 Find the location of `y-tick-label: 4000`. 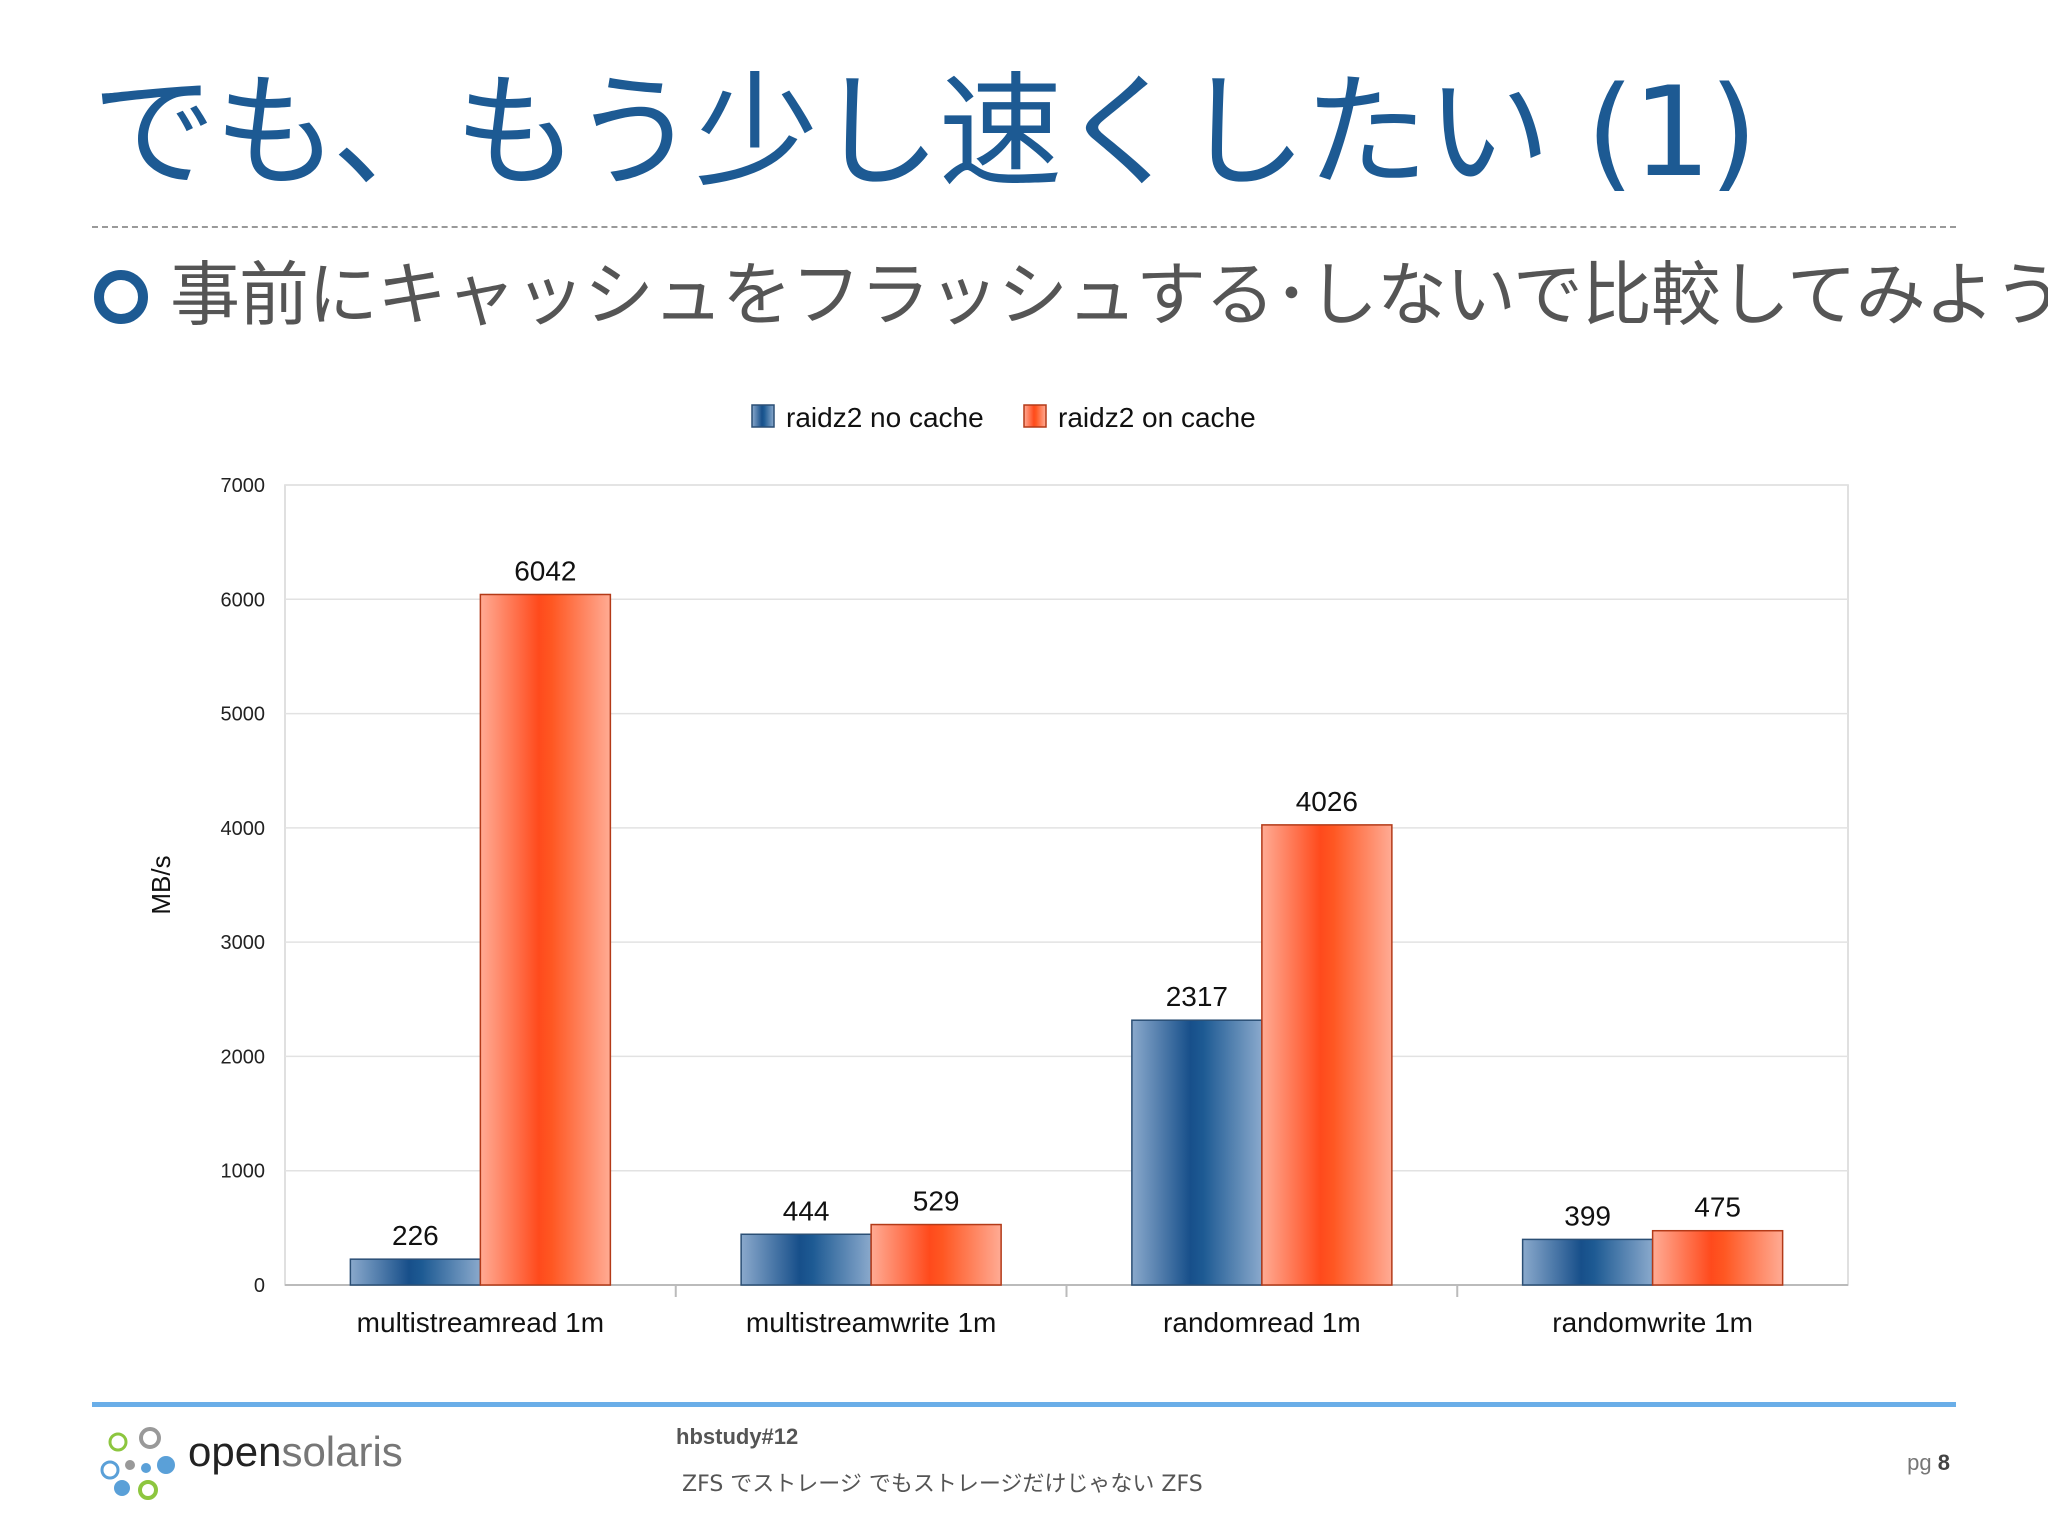

y-tick-label: 4000 is located at coordinates (243, 829).